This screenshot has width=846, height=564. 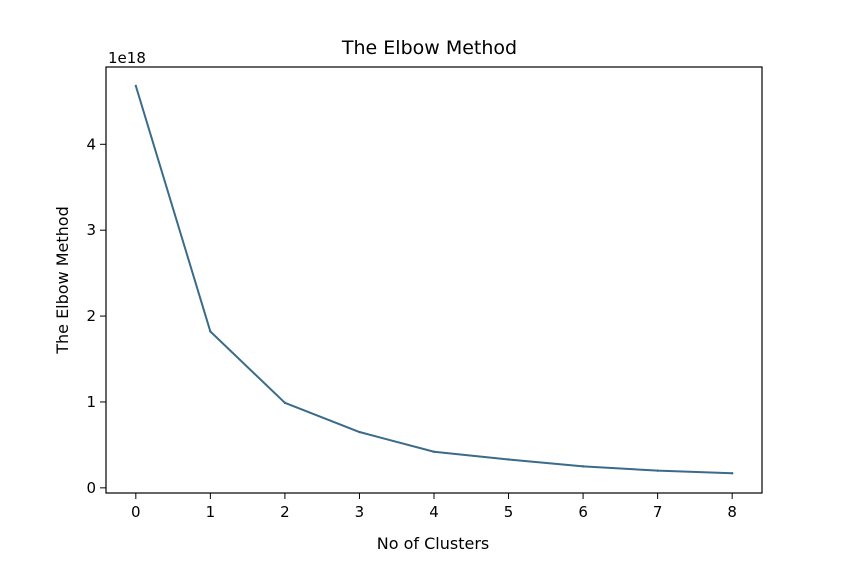 What do you see at coordinates (127, 58) in the screenshot?
I see `y-axis-offset-label: 1e18` at bounding box center [127, 58].